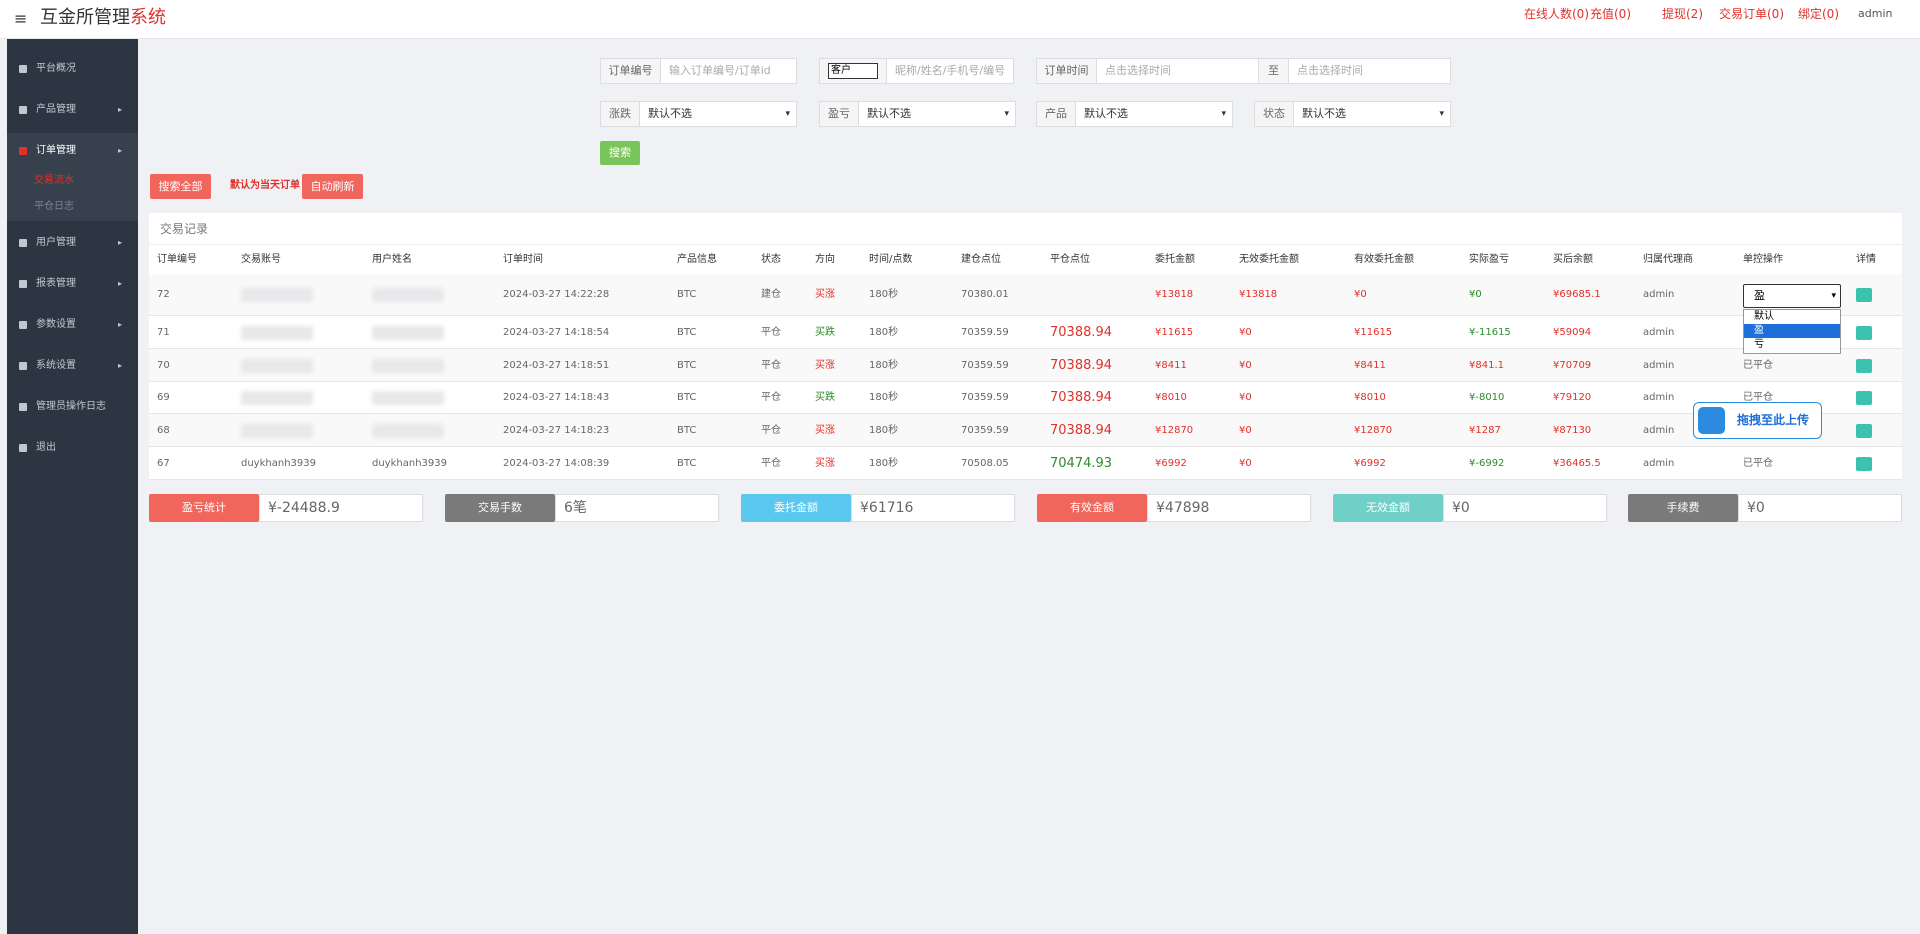 The height and width of the screenshot is (934, 1920). Describe the element at coordinates (960, 19) in the screenshot. I see `header-bar` at that location.